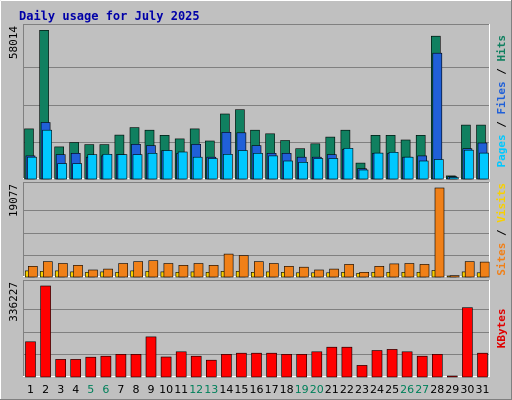  What do you see at coordinates (226, 389) in the screenshot?
I see `day-label-14: 14` at bounding box center [226, 389].